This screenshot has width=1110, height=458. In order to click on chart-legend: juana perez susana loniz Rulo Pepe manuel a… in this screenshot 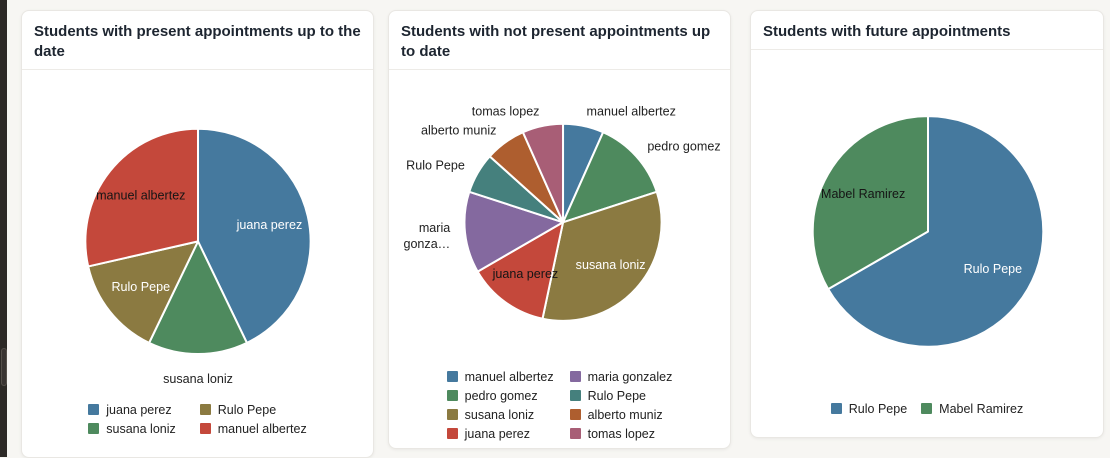, I will do `click(197, 419)`.